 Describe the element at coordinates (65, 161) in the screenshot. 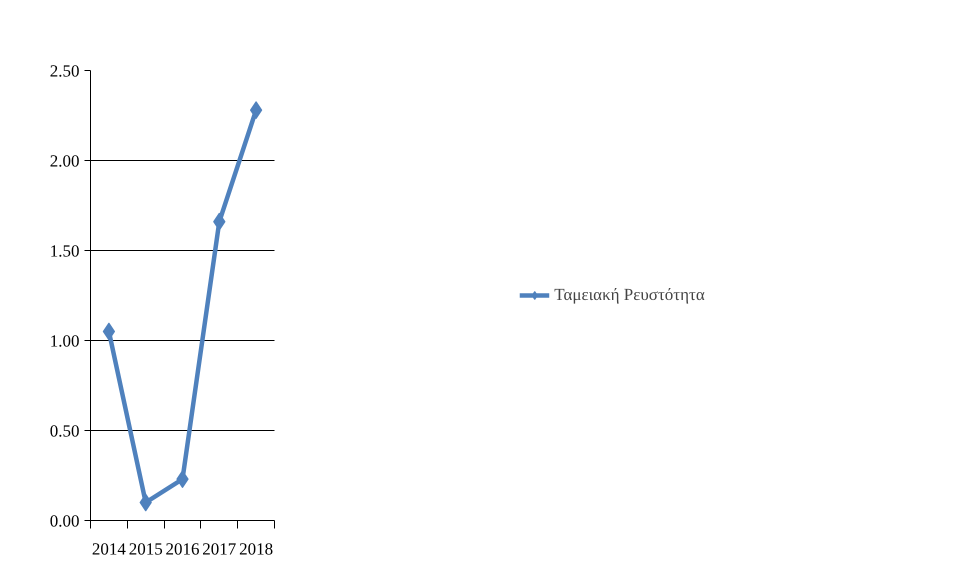

I see `y-tick-label: 2.00` at that location.